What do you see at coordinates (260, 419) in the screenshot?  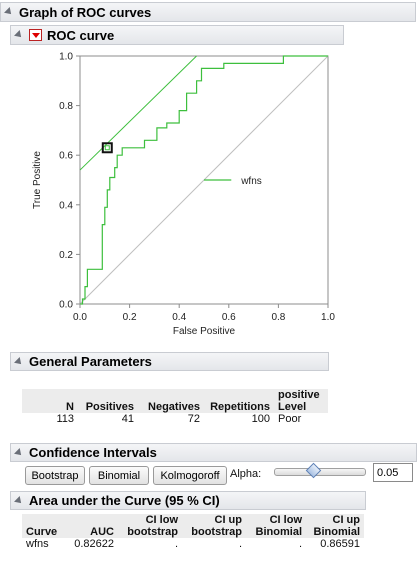 I see `cell-repetitions: 100` at bounding box center [260, 419].